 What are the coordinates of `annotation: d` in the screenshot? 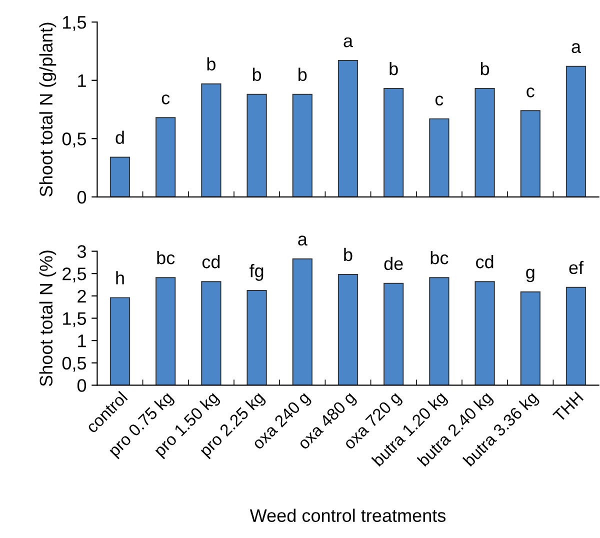 It's located at (120, 137).